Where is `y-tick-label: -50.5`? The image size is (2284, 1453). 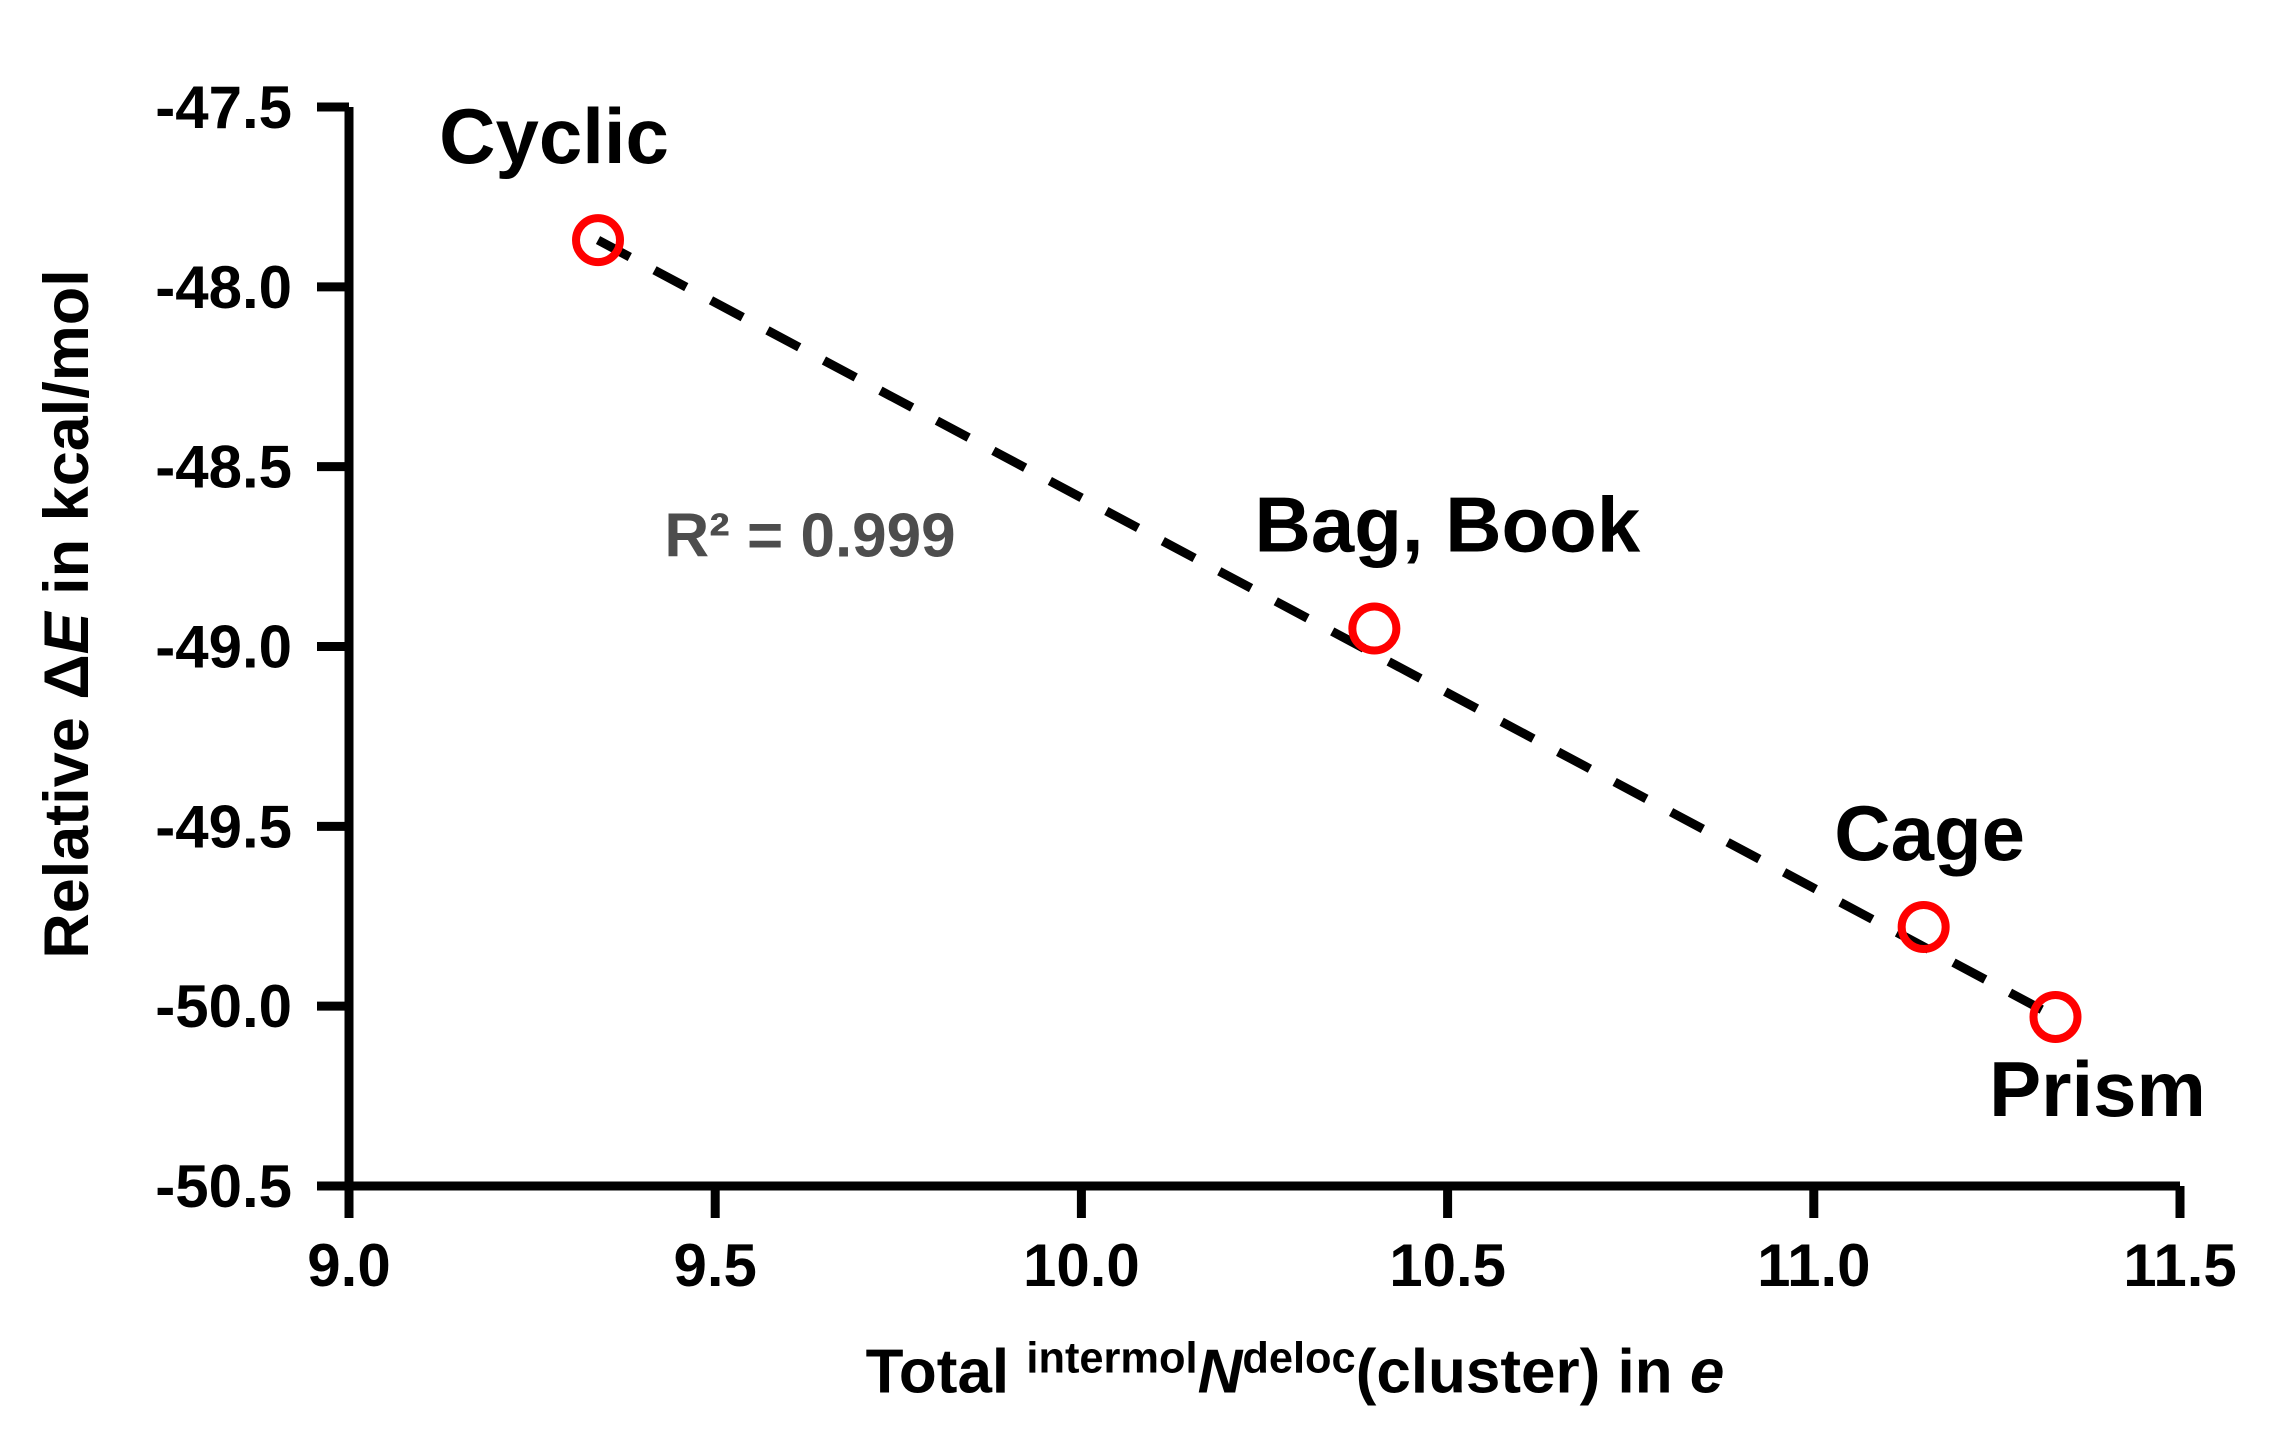
y-tick-label: -50.5 is located at coordinates (223, 1186).